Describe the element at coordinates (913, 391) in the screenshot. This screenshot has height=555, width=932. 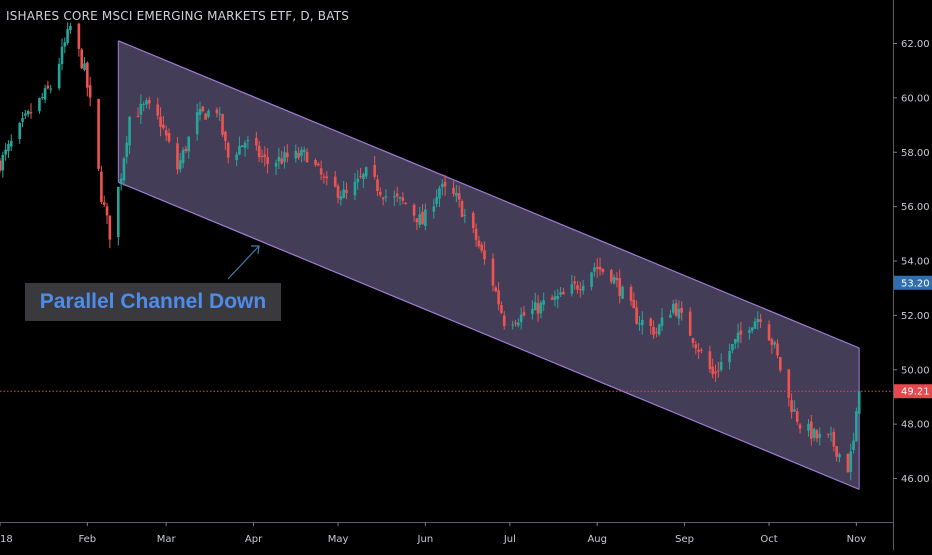
I see `last-price-badge-bg` at that location.